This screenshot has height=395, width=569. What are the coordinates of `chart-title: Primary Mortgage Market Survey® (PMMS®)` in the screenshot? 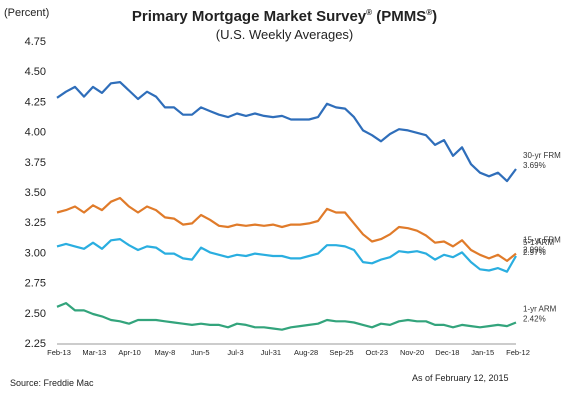 It's located at (284, 16).